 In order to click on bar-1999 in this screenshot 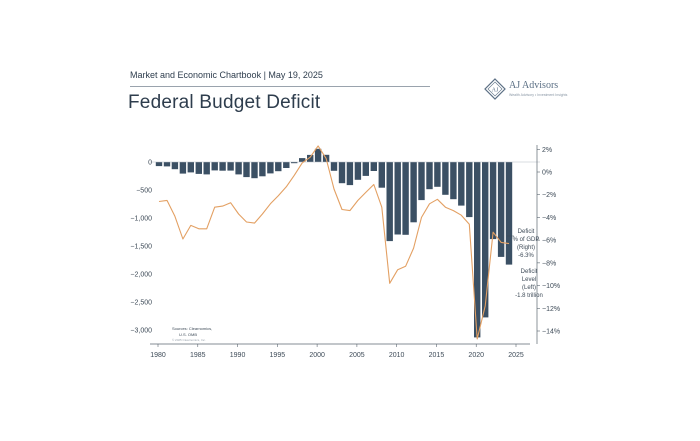, I will do `click(310, 158)`.